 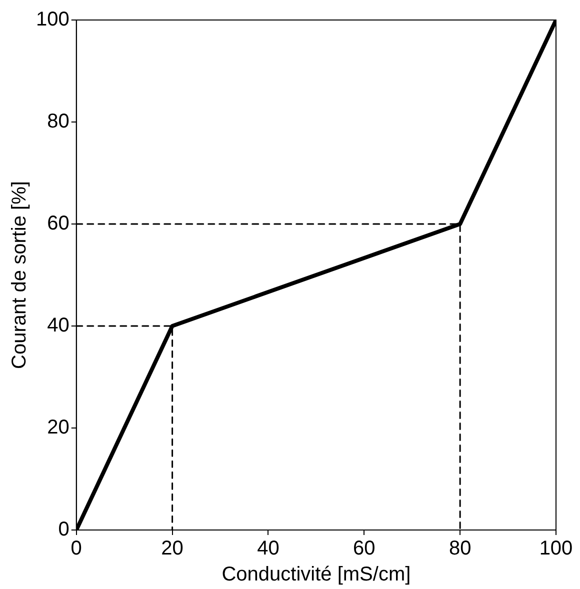 I want to click on y-tick-label: 20, so click(x=58, y=427).